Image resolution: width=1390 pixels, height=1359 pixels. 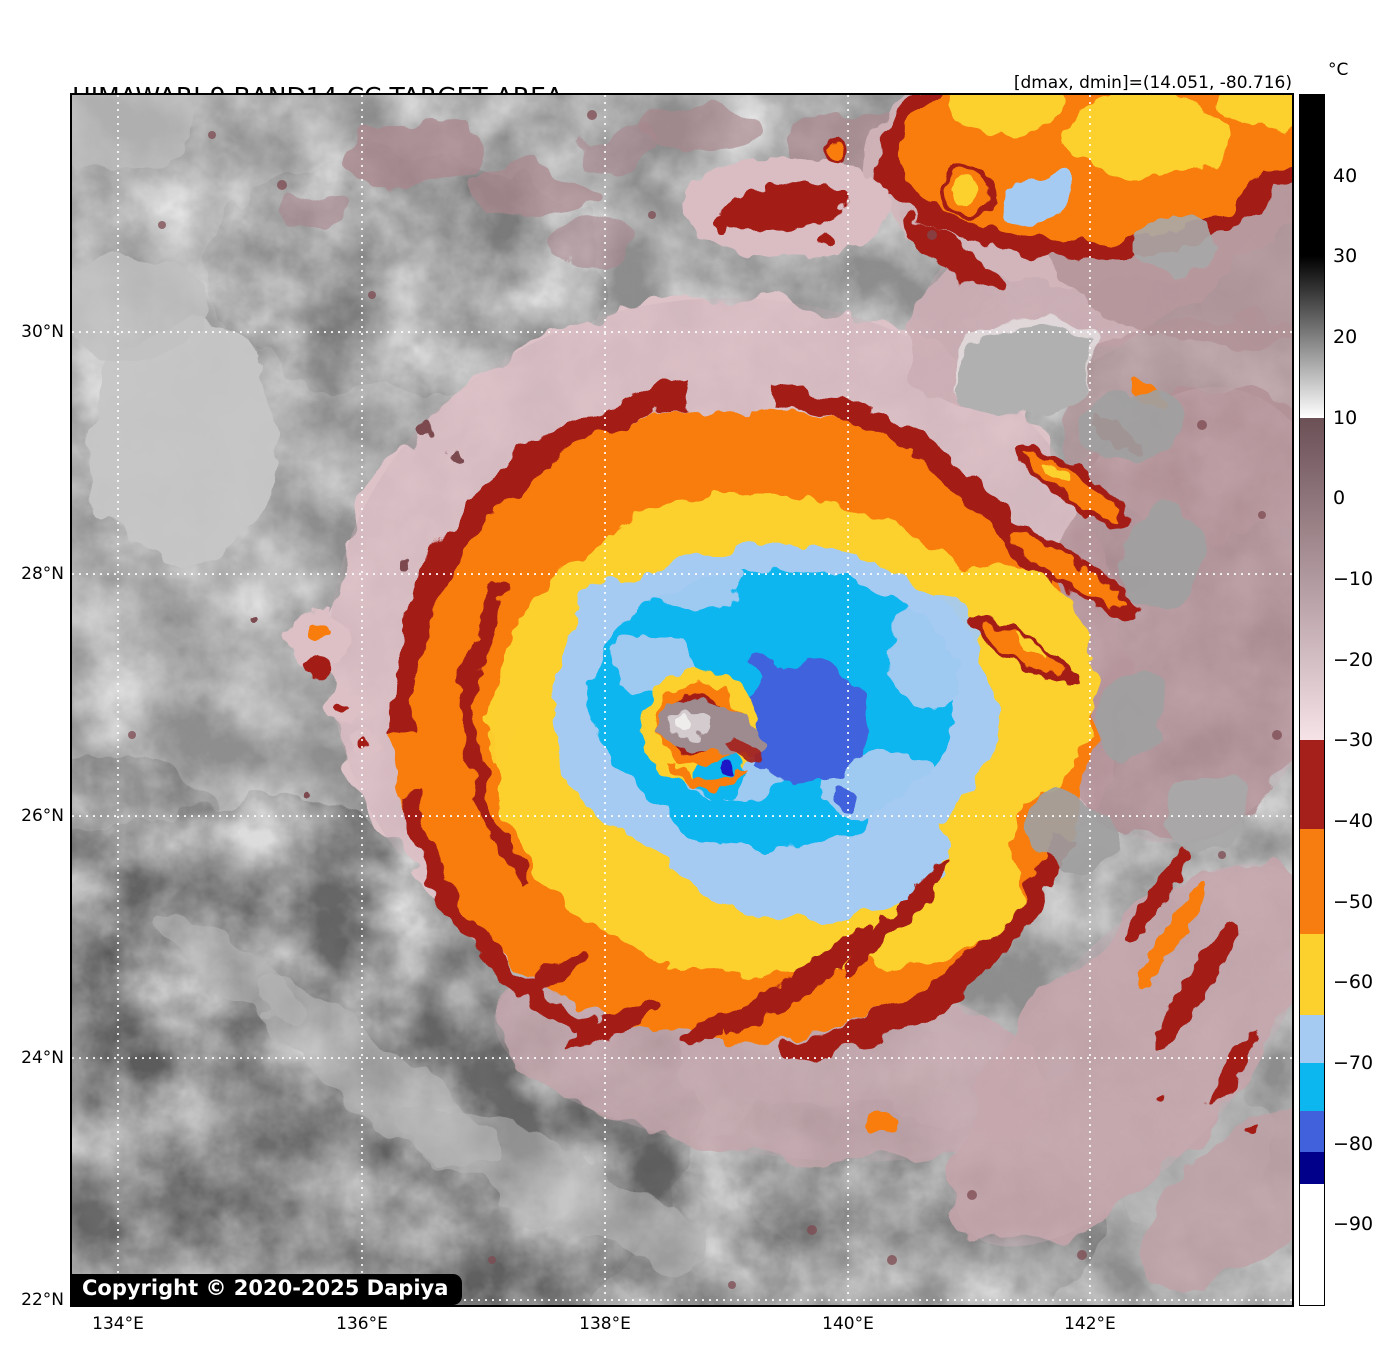 I want to click on lon-tick-label: 140°E, so click(x=848, y=1324).